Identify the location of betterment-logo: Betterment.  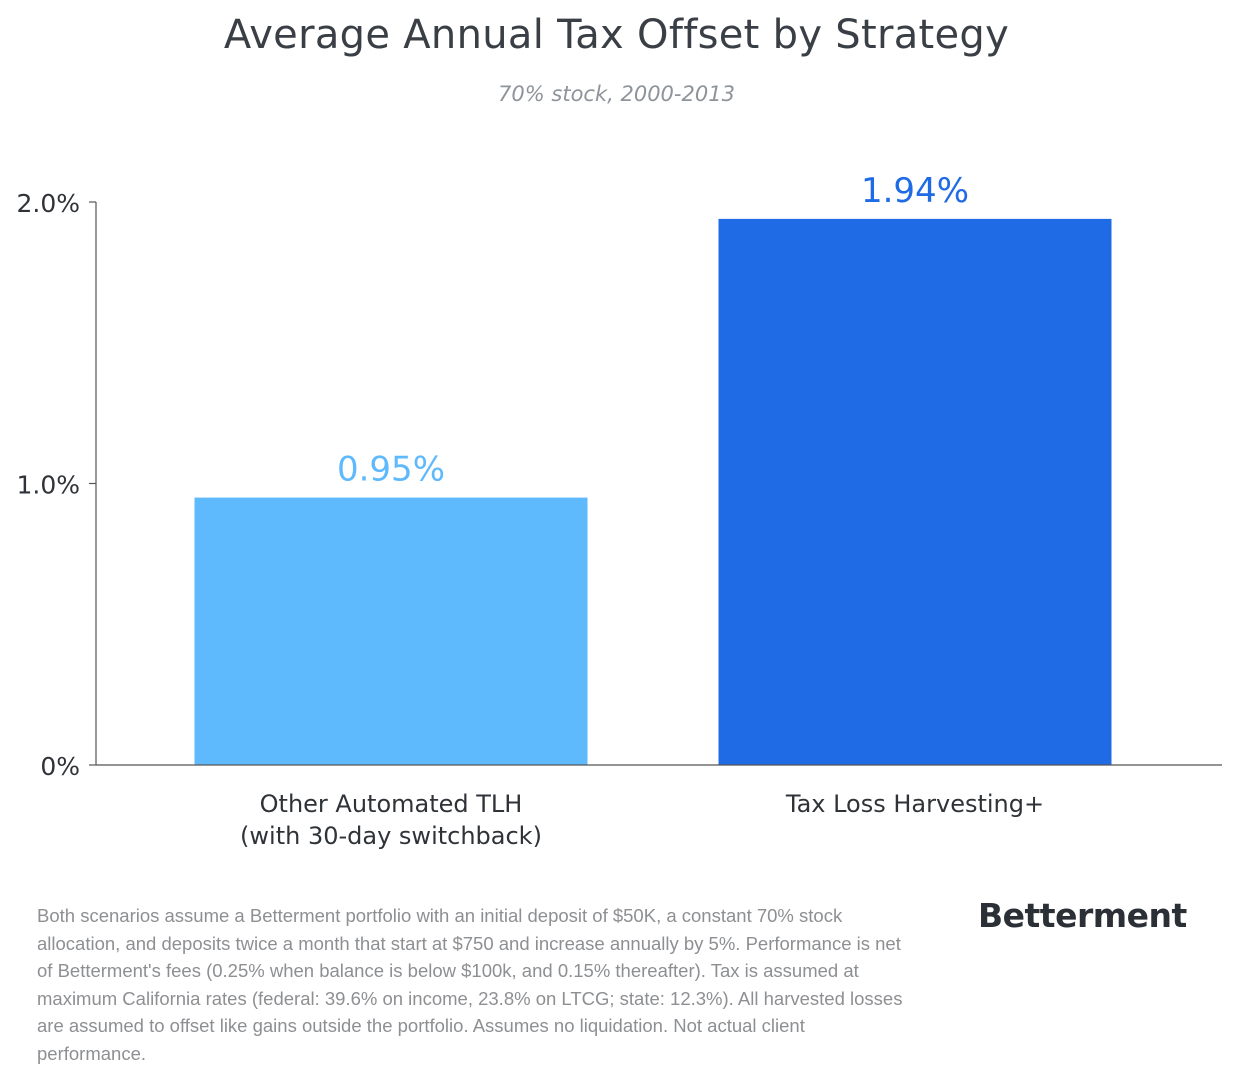
(1082, 915).